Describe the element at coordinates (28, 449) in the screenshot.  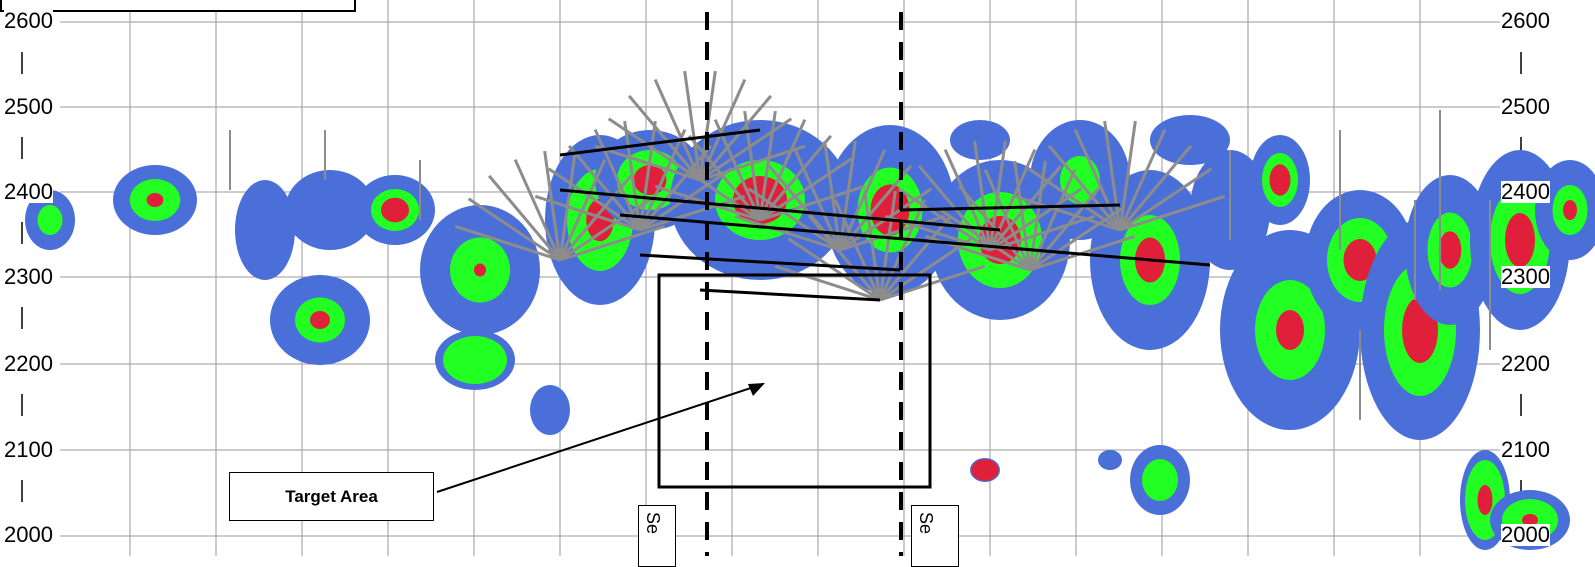
I see `y-tick-left: 2100` at that location.